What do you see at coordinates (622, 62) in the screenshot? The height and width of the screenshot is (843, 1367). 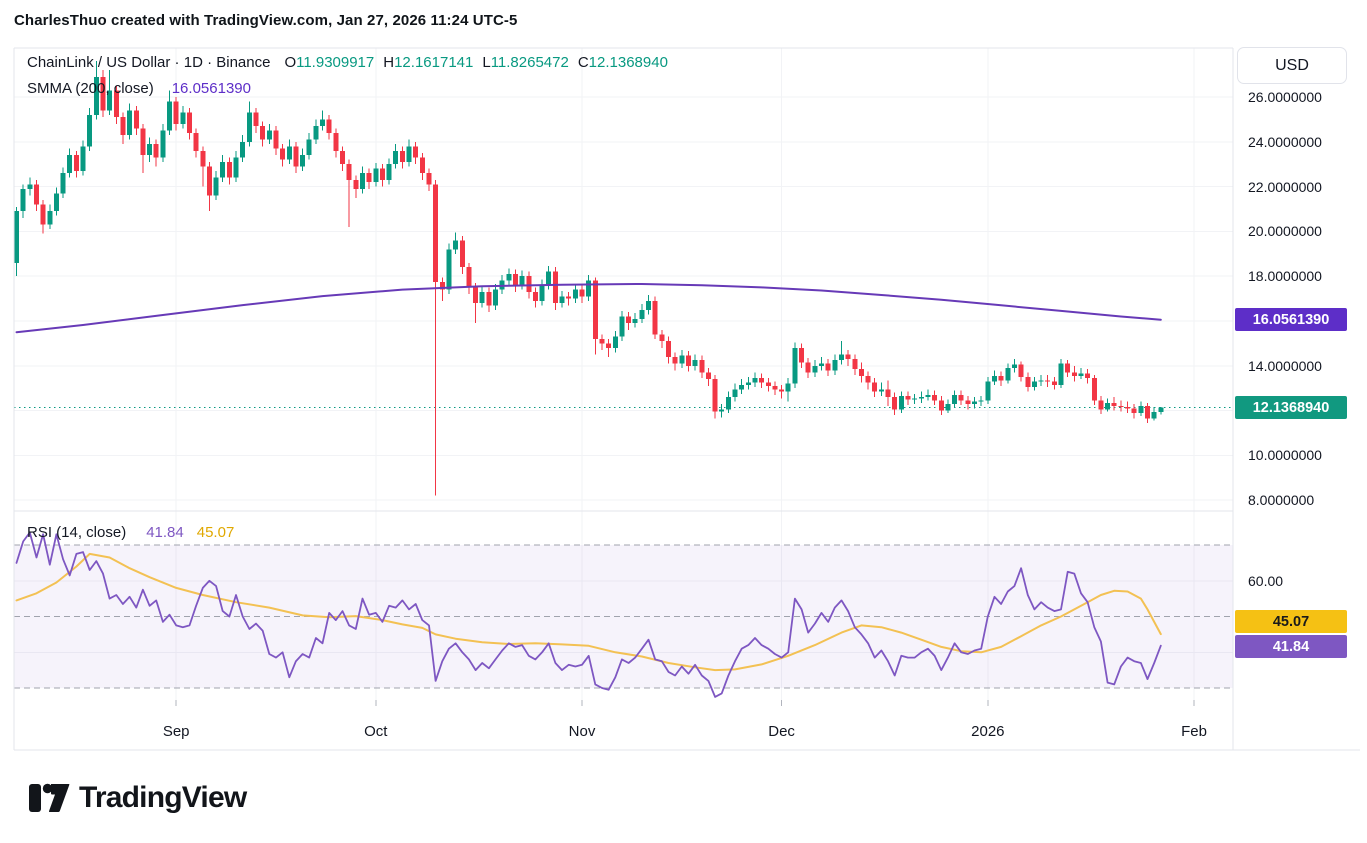 I see `ohlc-close: C 12.1368940` at bounding box center [622, 62].